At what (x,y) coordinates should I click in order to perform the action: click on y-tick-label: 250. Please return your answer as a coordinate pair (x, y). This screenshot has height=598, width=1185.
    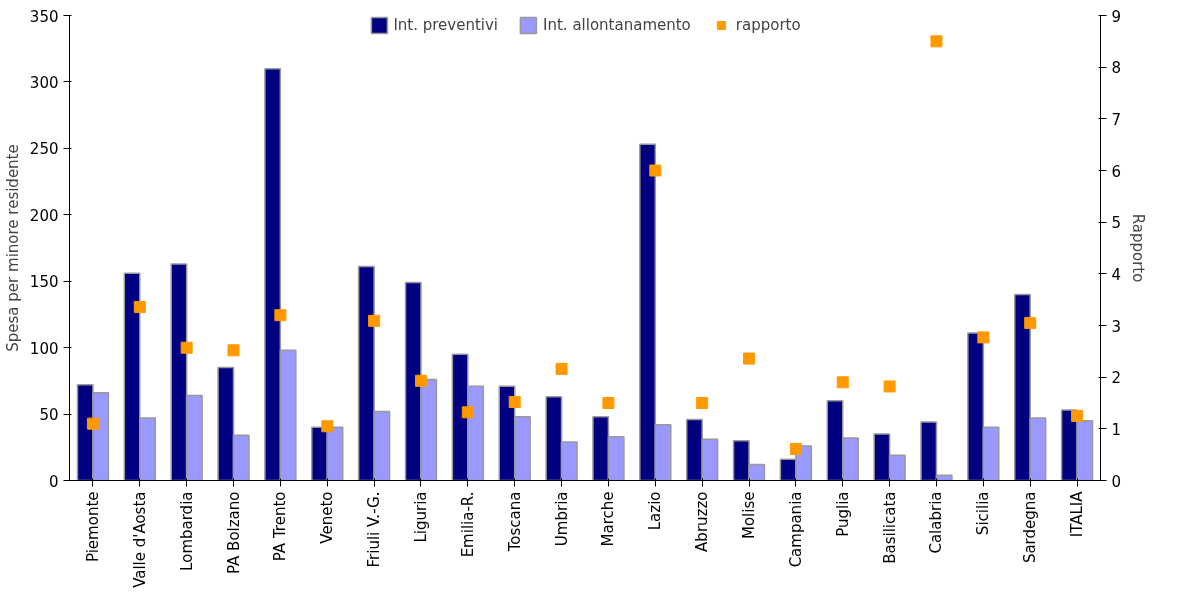
    Looking at the image, I should click on (44, 149).